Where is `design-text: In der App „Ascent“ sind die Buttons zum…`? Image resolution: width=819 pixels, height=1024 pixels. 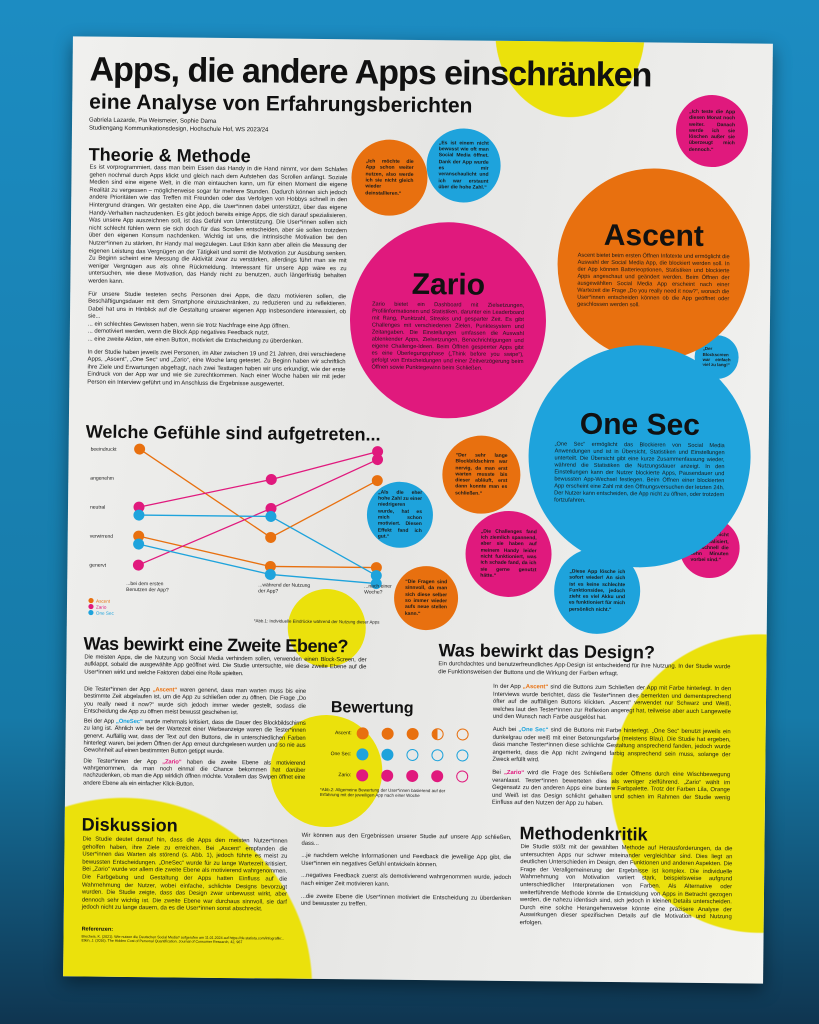 design-text: In der App „Ascent“ sind die Buttons zum… is located at coordinates (611, 749).